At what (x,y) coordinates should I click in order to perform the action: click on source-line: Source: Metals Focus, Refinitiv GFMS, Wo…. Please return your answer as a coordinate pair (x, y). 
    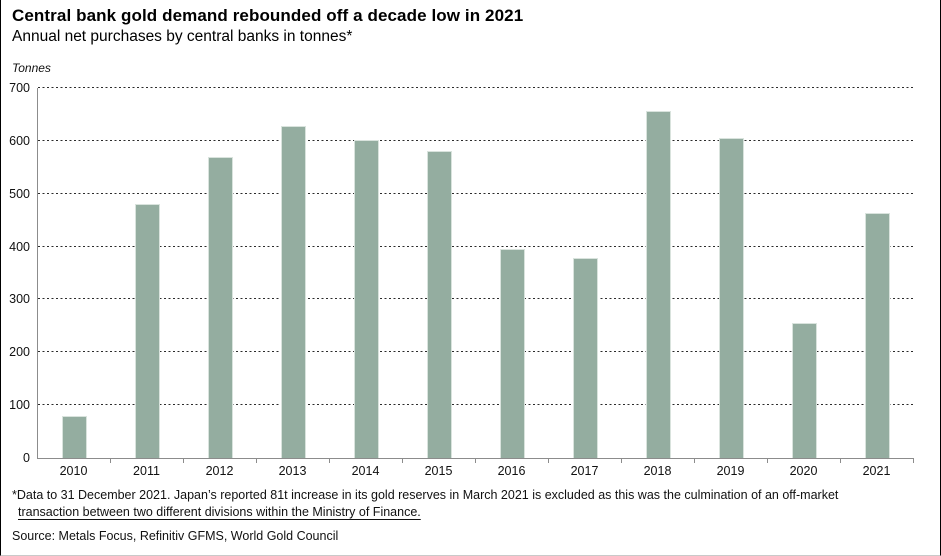
    Looking at the image, I should click on (175, 536).